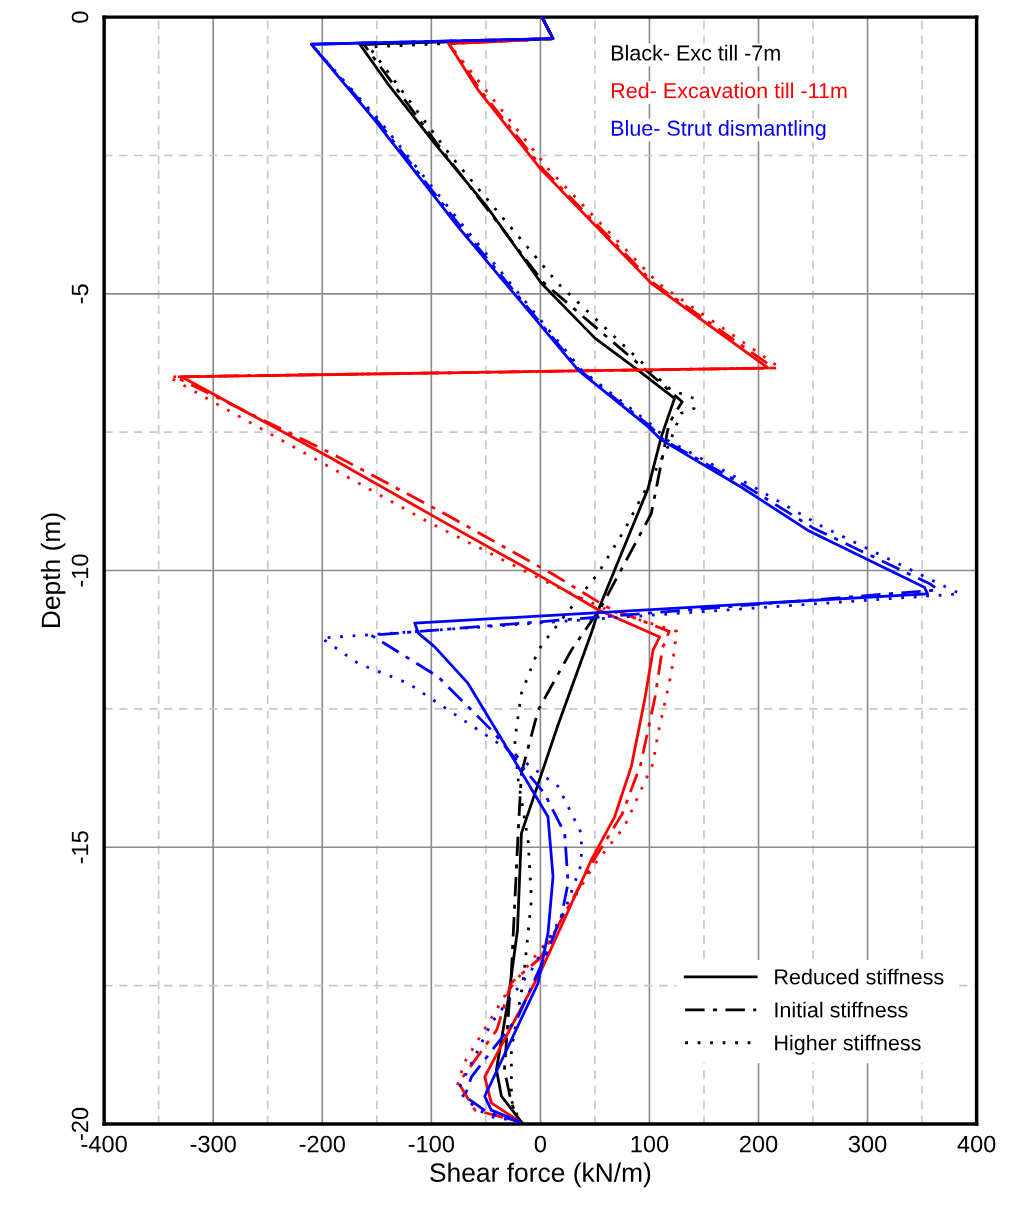  Describe the element at coordinates (80, 847) in the screenshot. I see `y-tick-label: -15` at that location.